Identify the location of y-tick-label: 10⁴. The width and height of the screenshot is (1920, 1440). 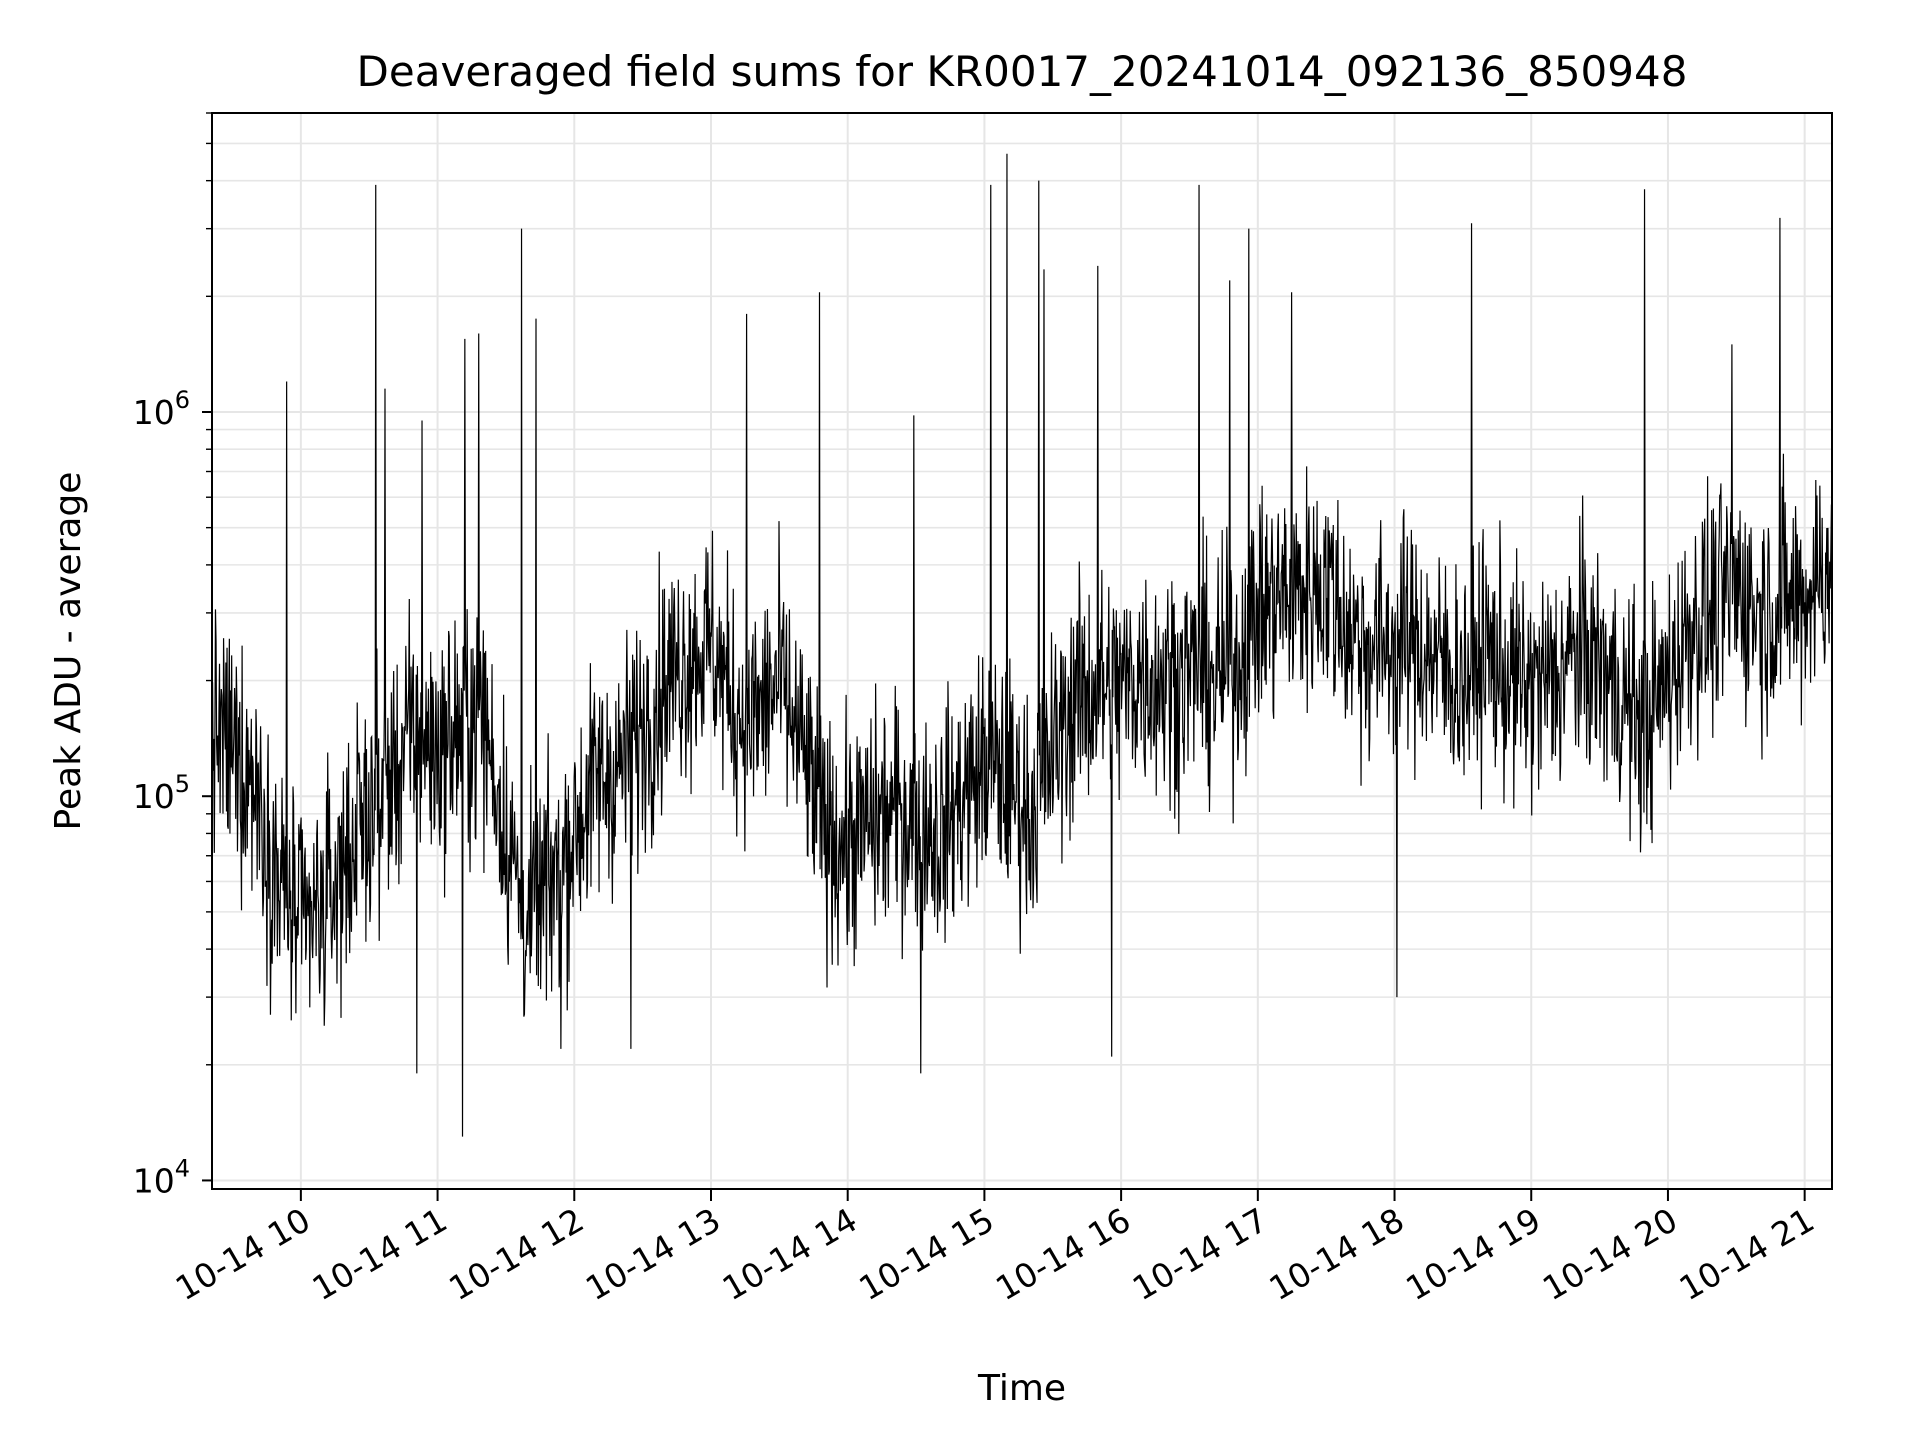
(161, 1177).